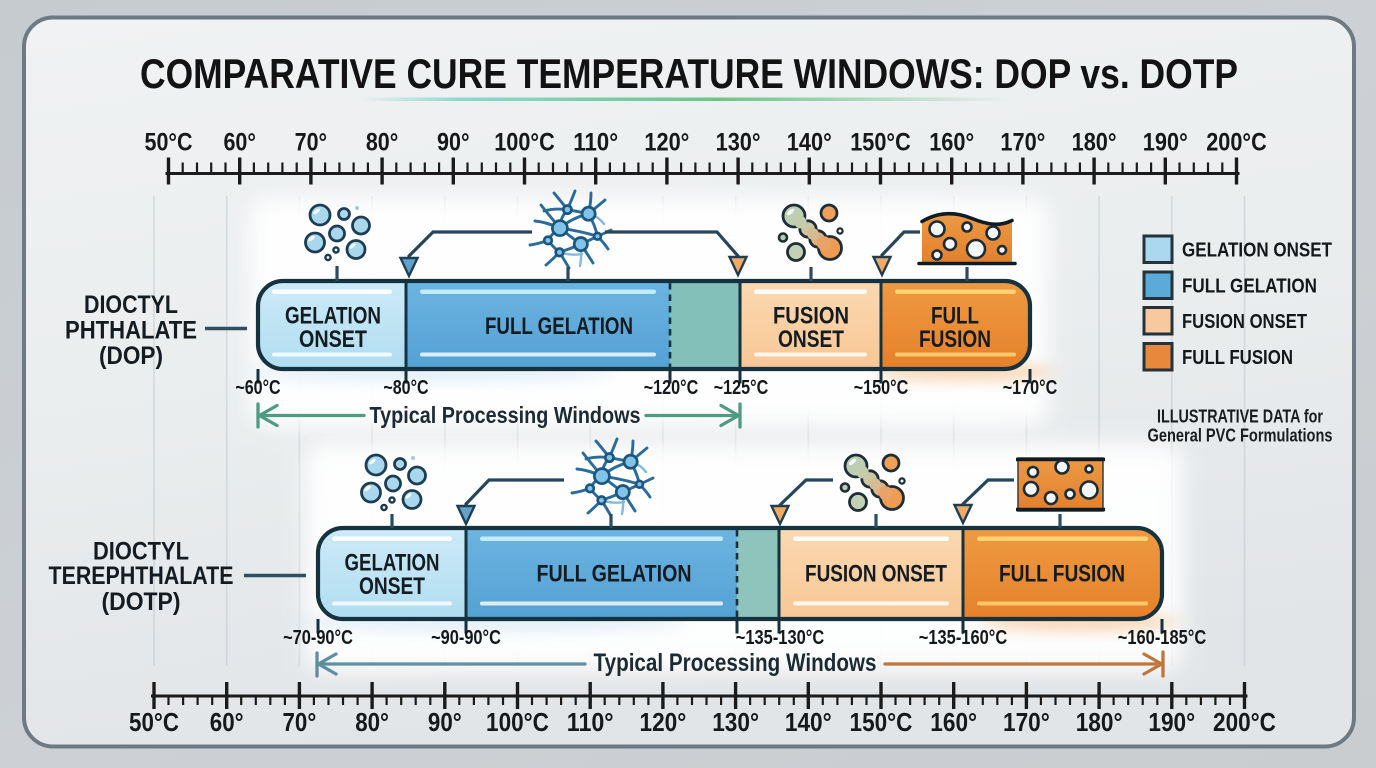  Describe the element at coordinates (1240, 436) in the screenshot. I see `svg-text: General PVC Formulations` at that location.